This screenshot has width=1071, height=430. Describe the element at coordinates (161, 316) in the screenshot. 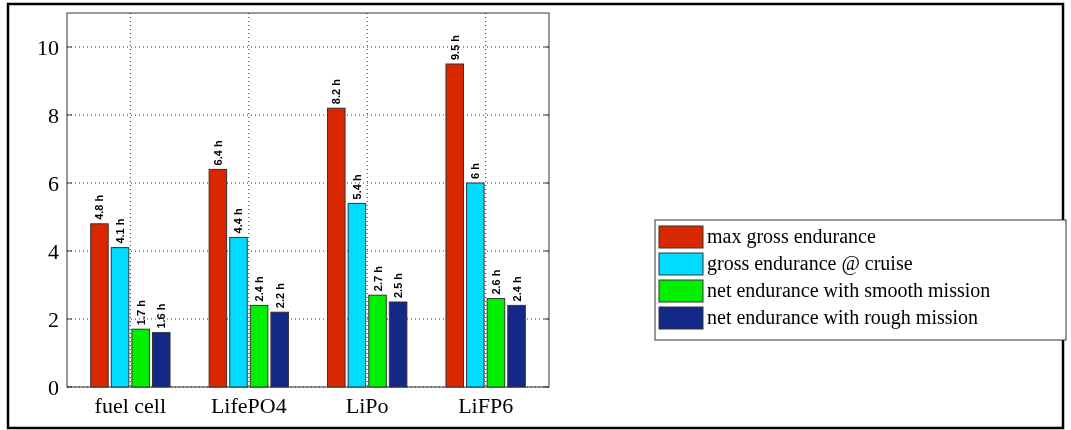

I see `data-label: 1.6 h` at that location.